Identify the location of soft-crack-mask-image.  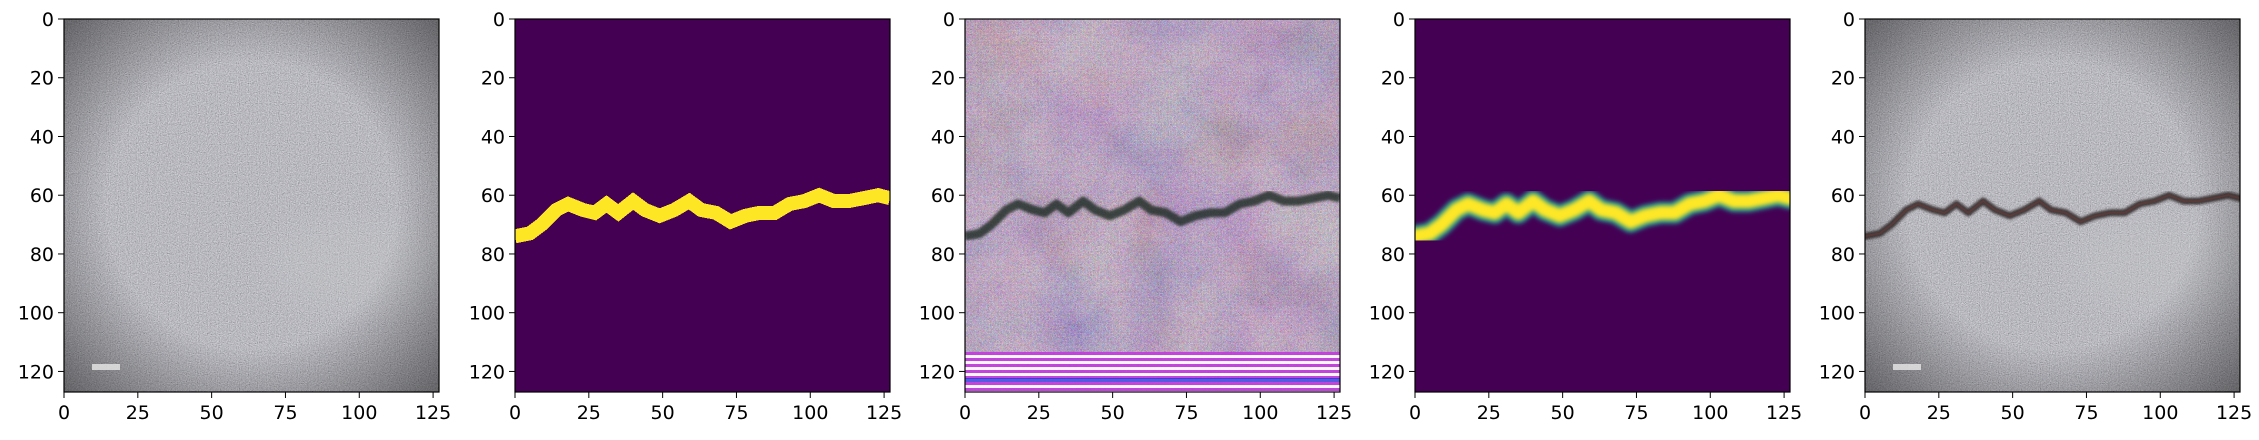
(1602, 205).